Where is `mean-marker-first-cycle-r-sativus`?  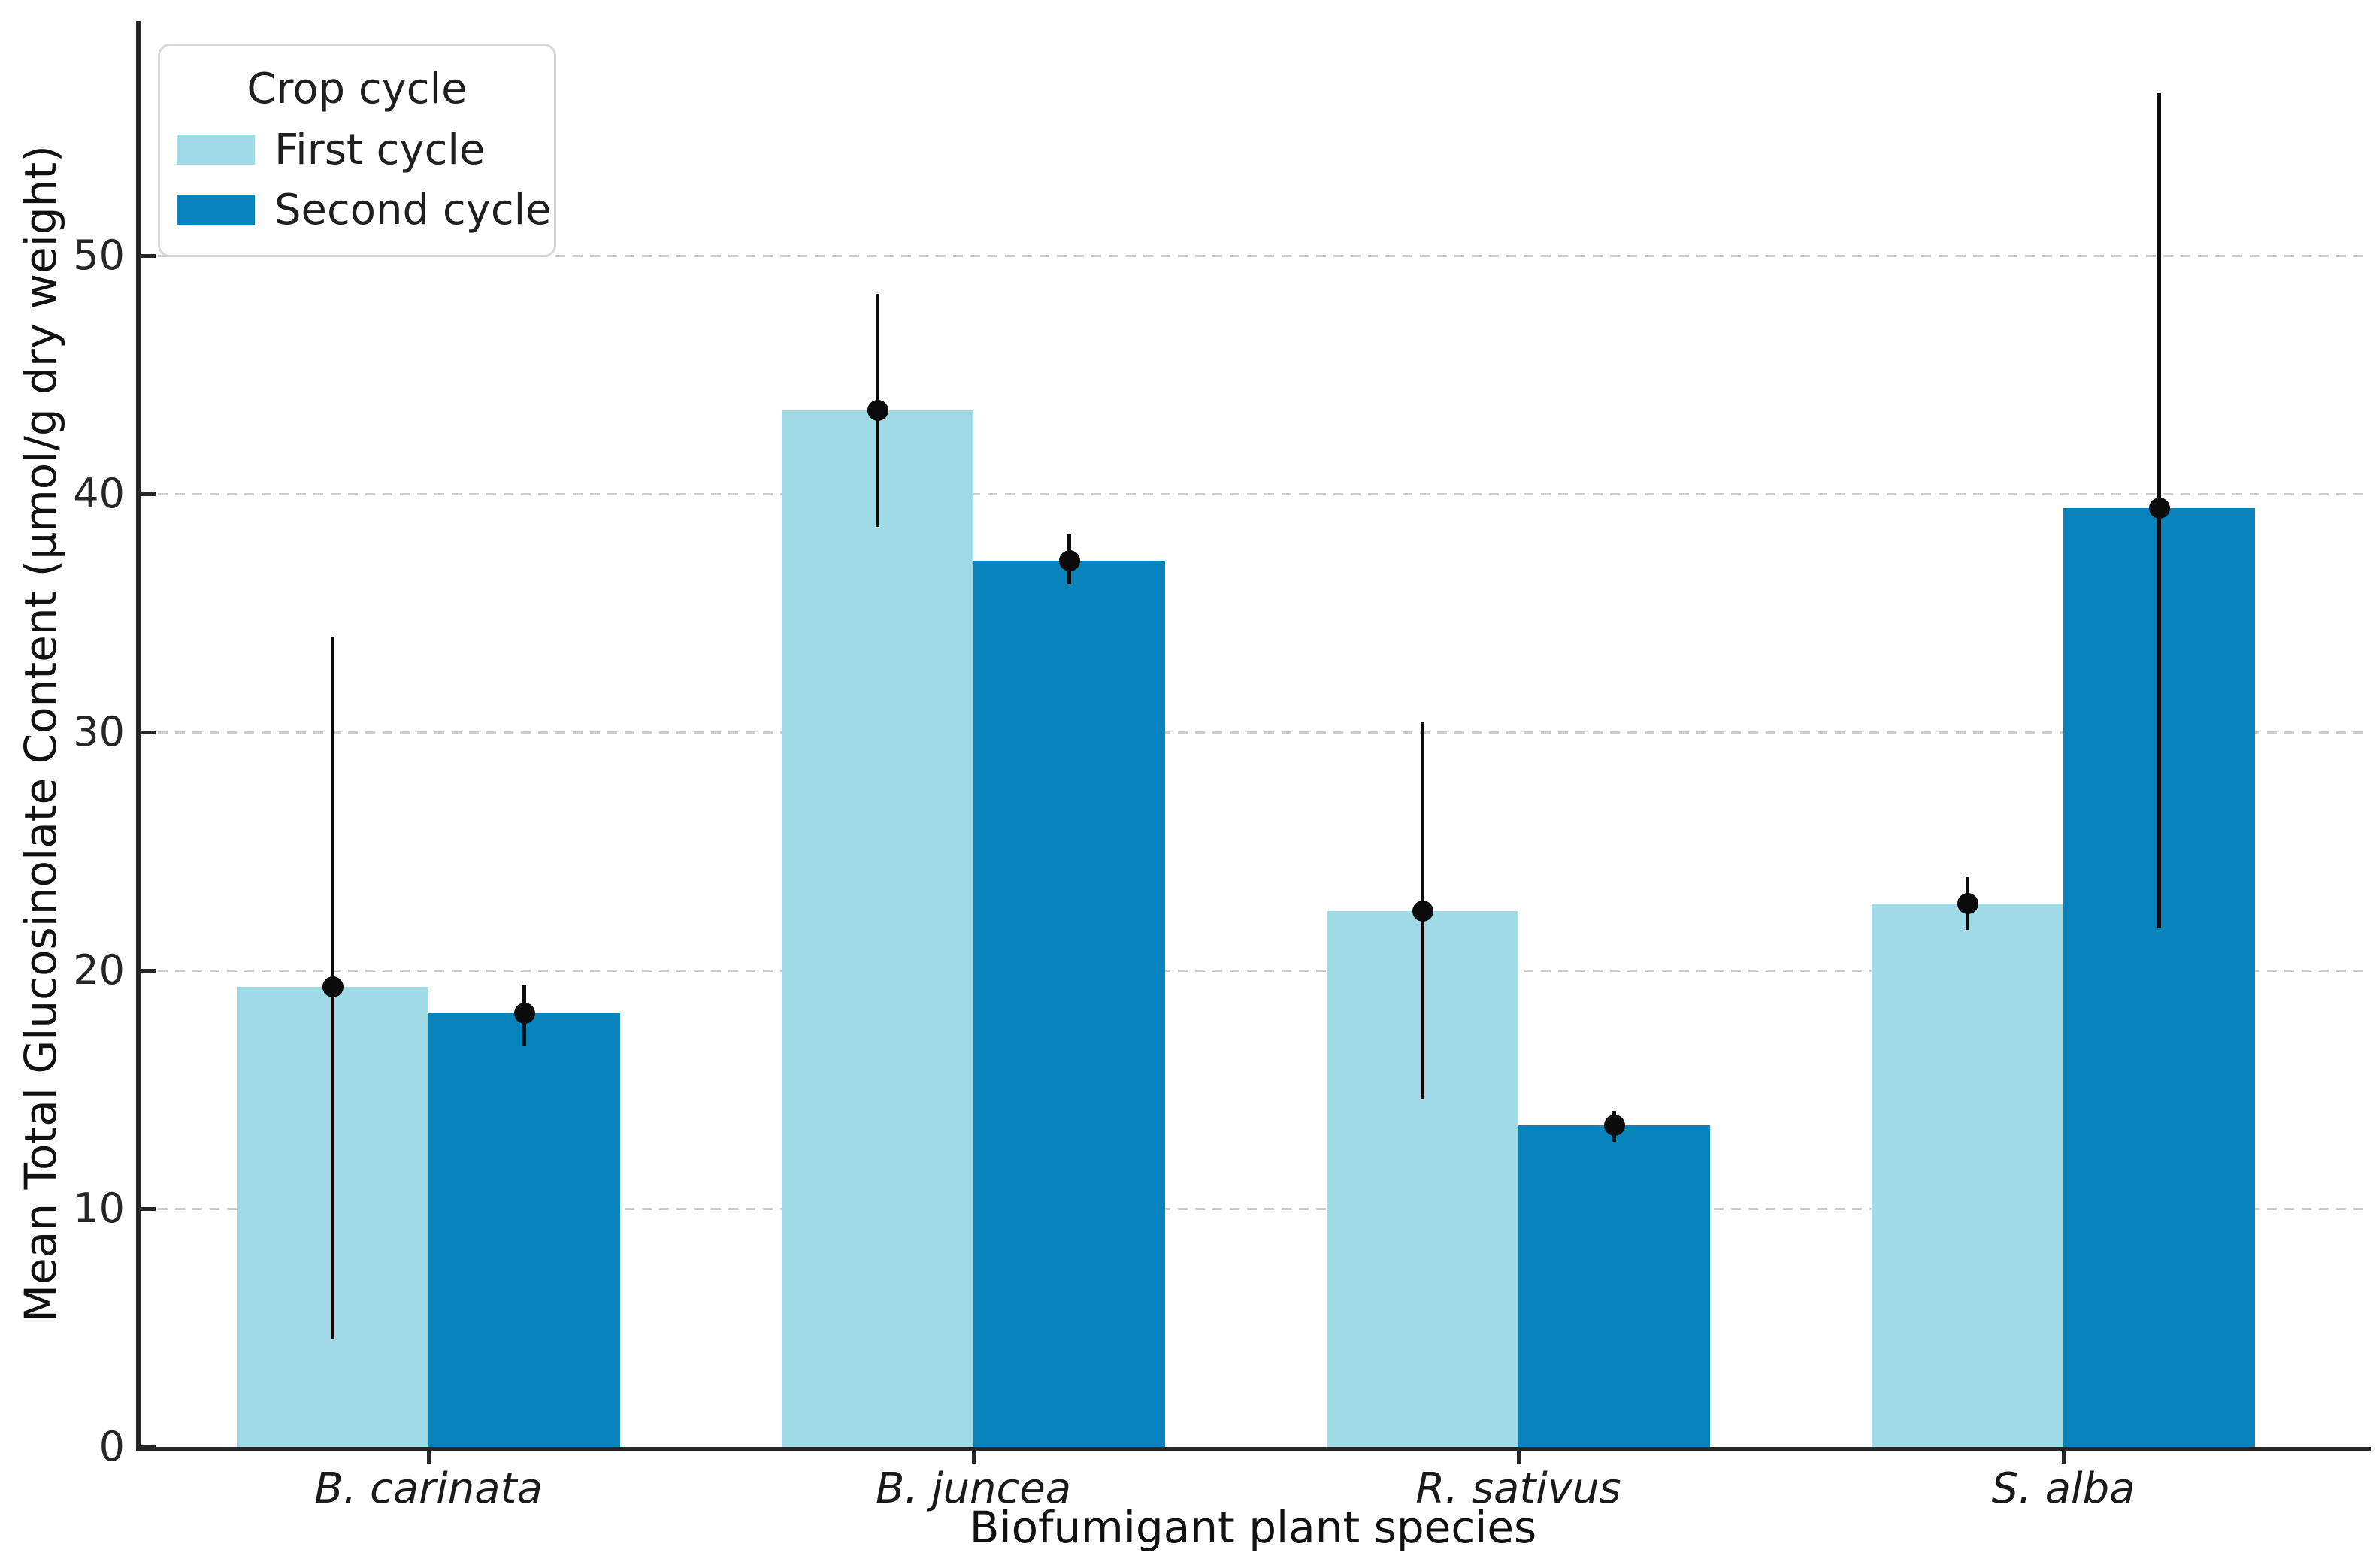 mean-marker-first-cycle-r-sativus is located at coordinates (1422, 911).